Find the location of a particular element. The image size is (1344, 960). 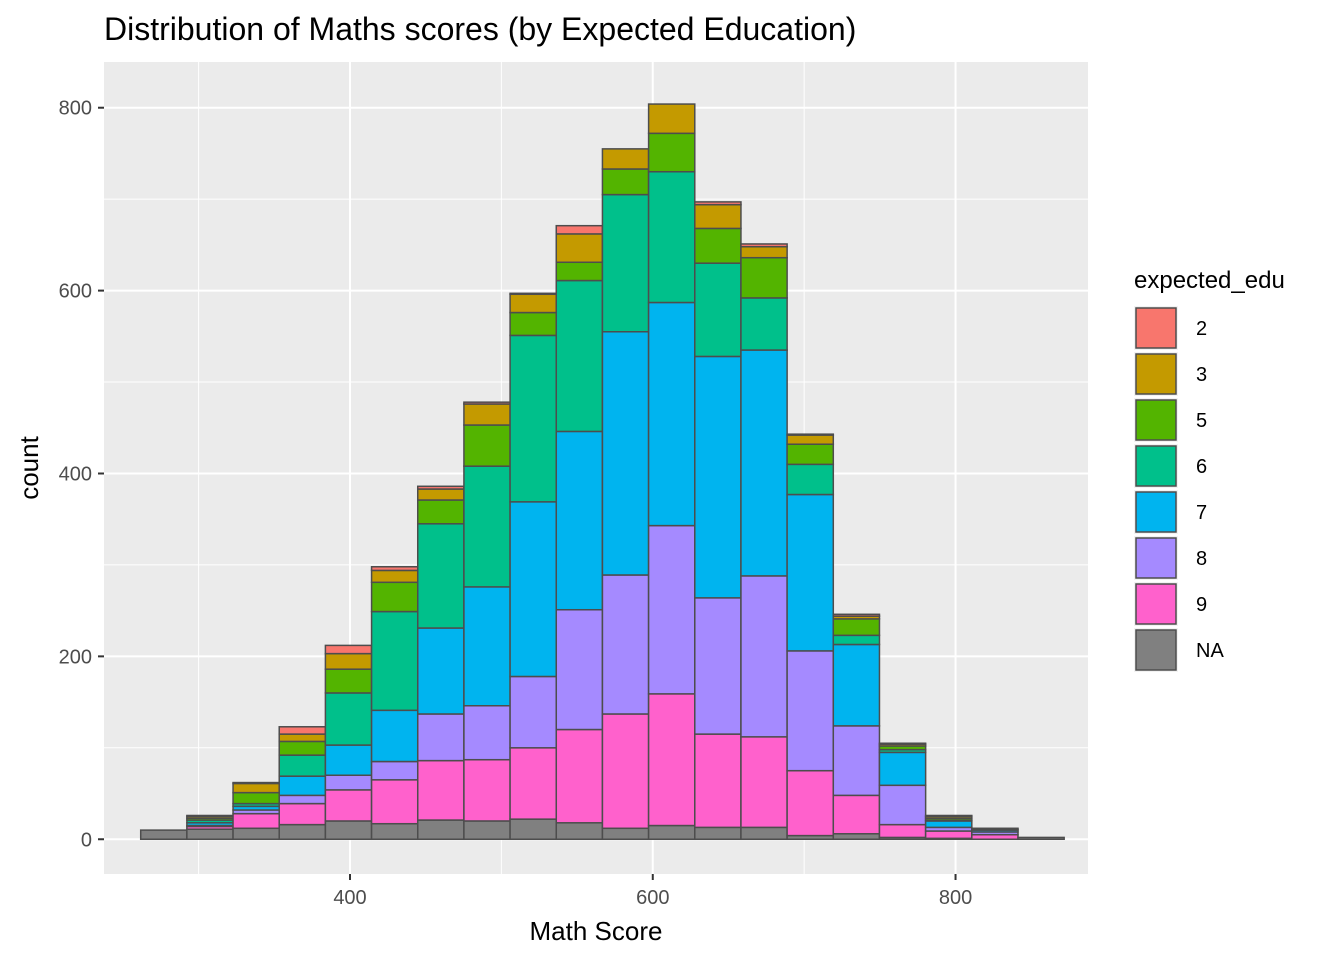

legend-label: 3 is located at coordinates (1201, 375).